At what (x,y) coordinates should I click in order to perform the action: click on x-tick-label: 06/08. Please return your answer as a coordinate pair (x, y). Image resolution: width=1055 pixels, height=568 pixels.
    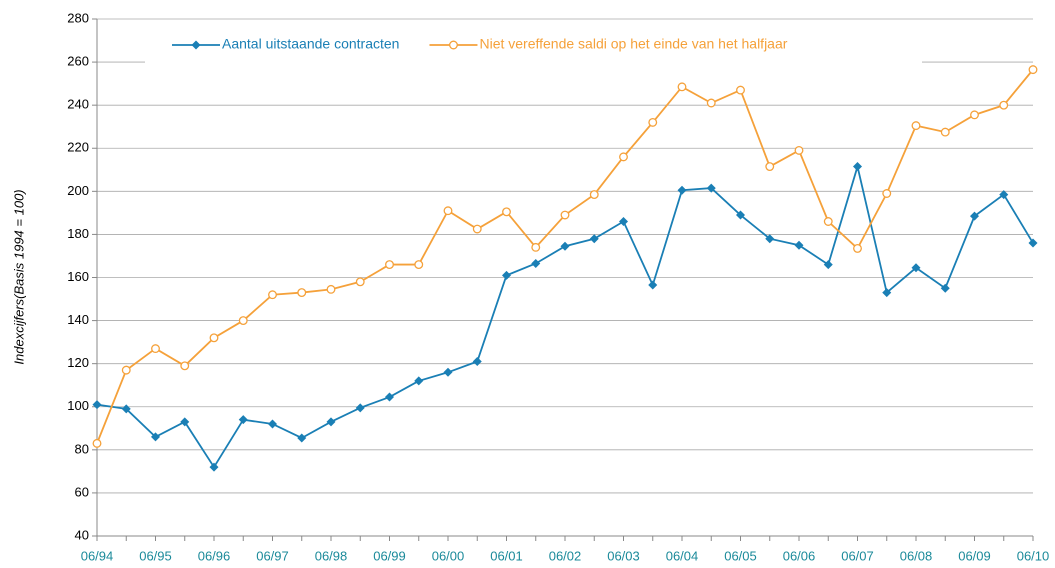
    Looking at the image, I should click on (916, 555).